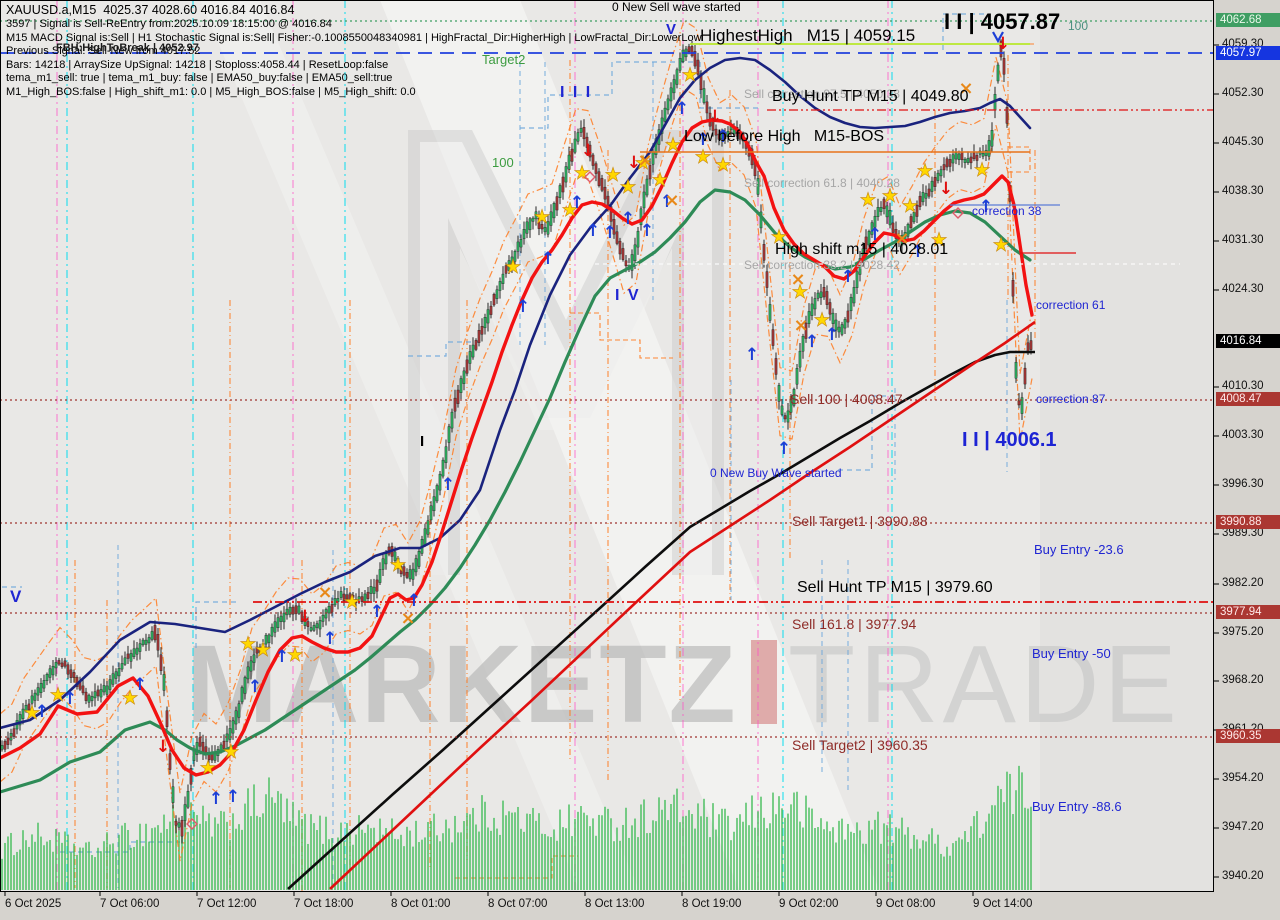 The width and height of the screenshot is (1280, 920). Describe the element at coordinates (1248, 20) in the screenshot. I see `price-badge: 4062.68` at that location.